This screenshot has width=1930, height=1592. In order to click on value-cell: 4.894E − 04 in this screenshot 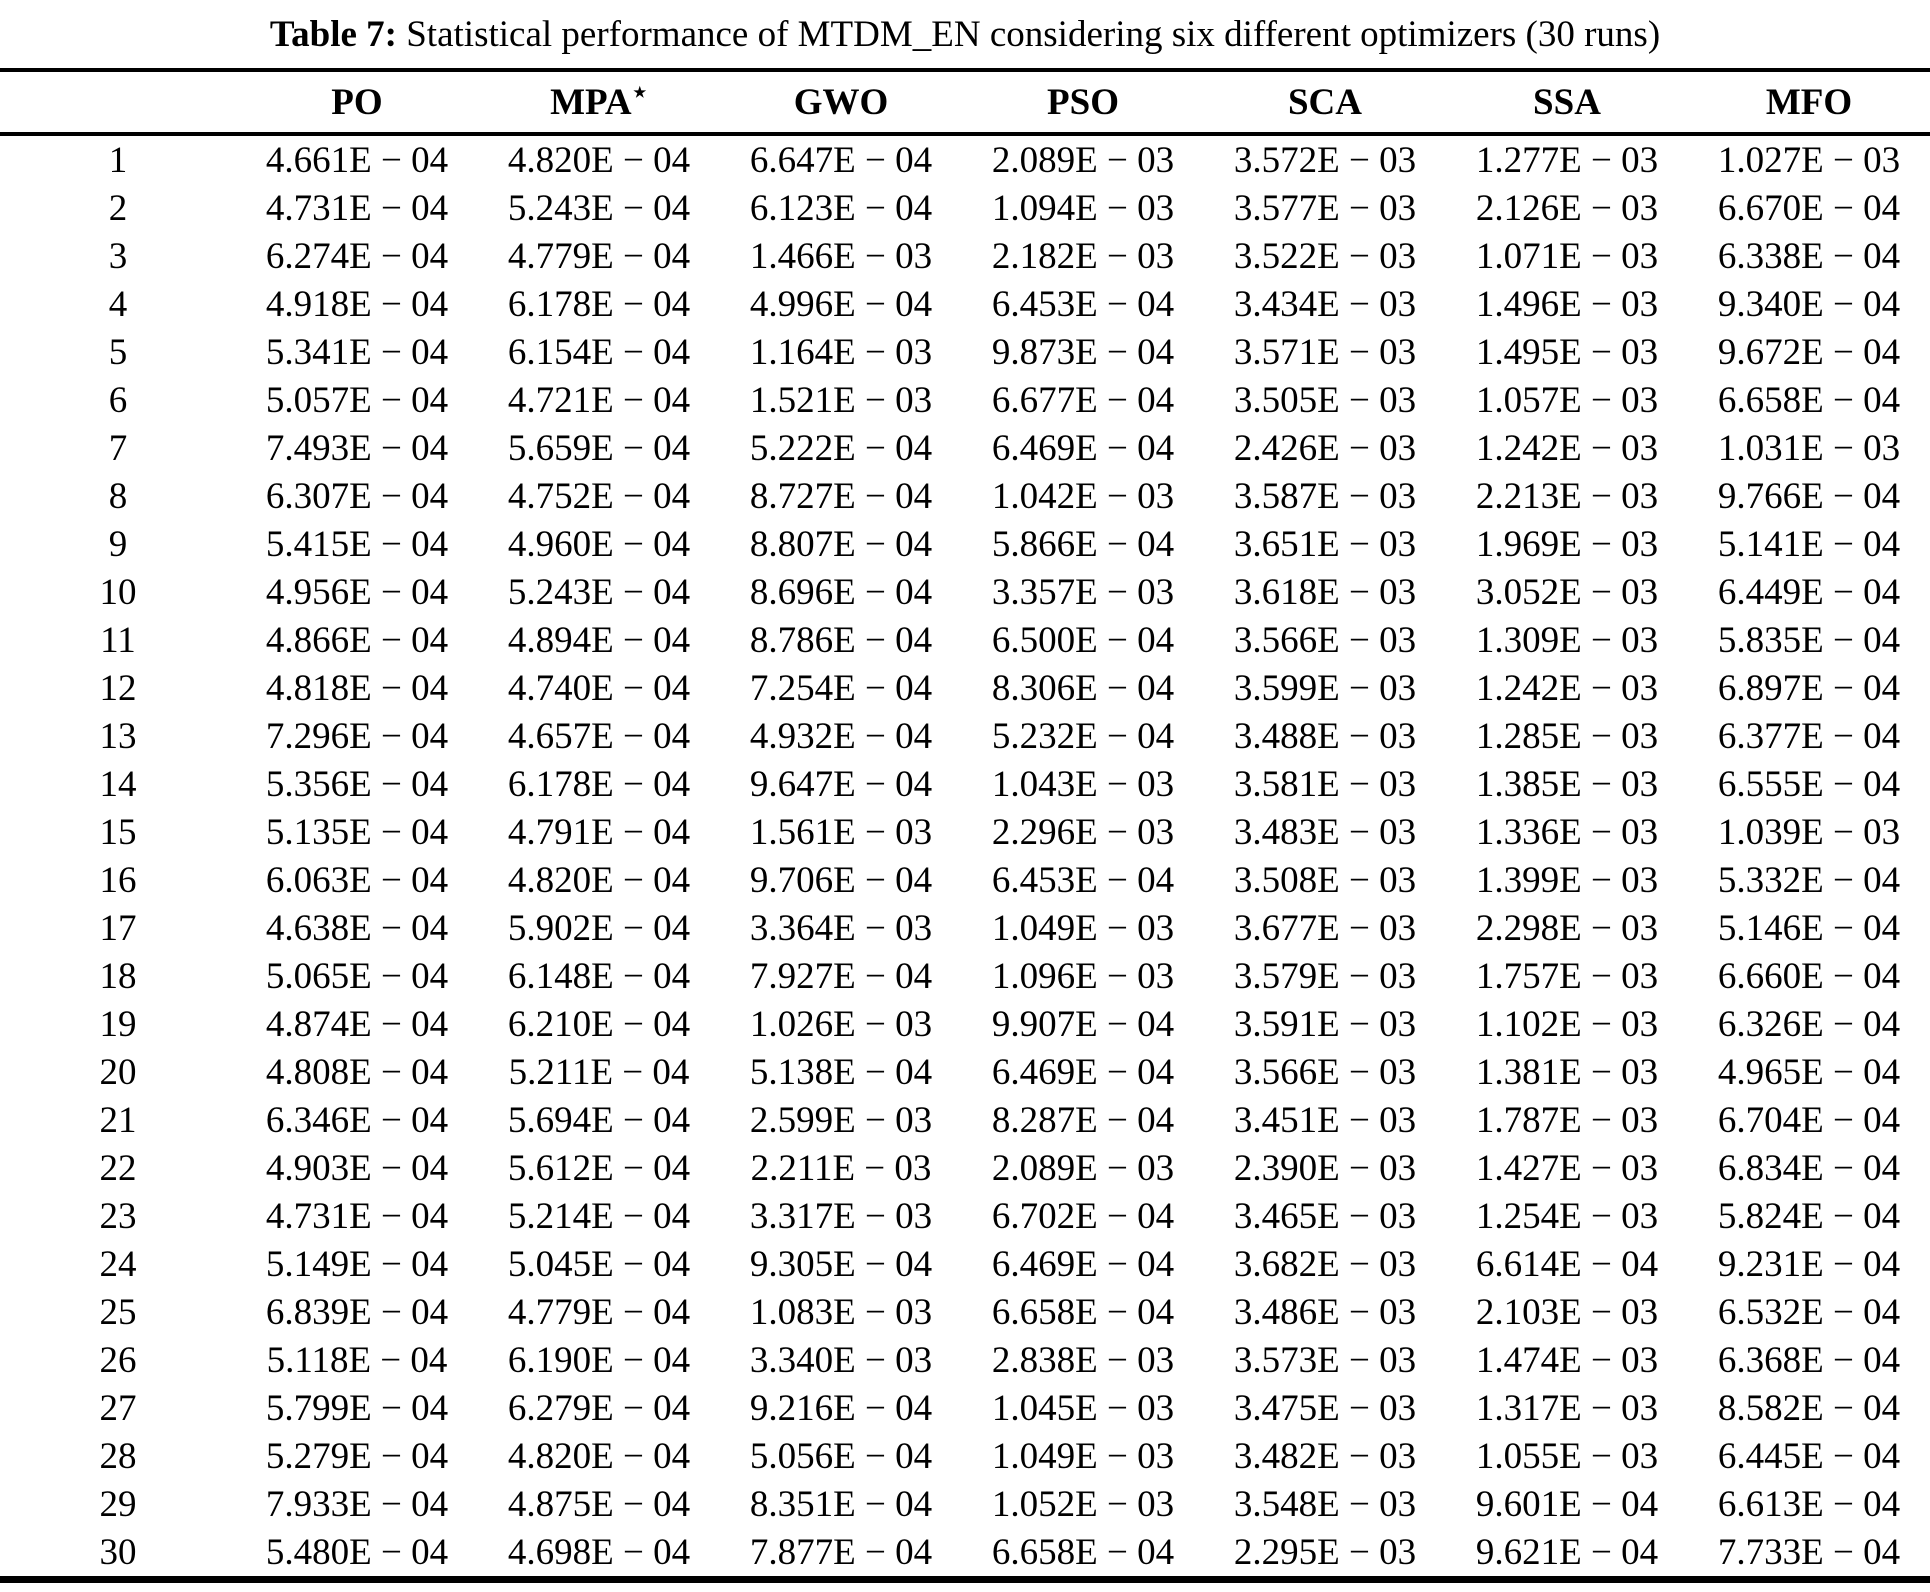, I will do `click(599, 640)`.